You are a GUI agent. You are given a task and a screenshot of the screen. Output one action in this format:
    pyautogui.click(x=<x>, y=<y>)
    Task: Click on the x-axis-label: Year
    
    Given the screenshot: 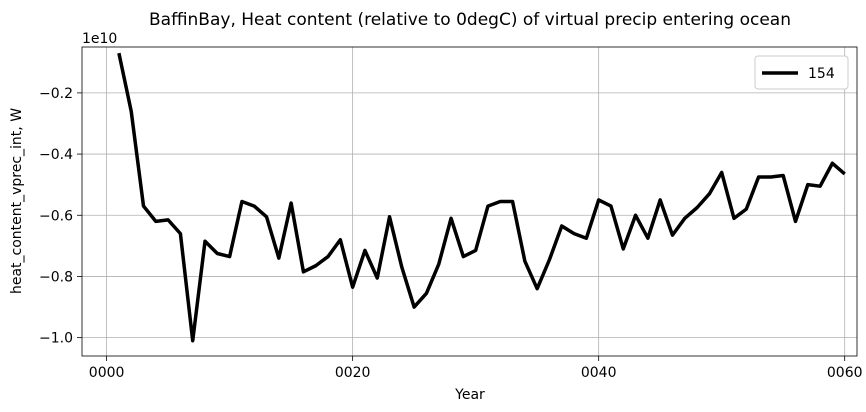 What is the action you would take?
    pyautogui.click(x=469, y=395)
    